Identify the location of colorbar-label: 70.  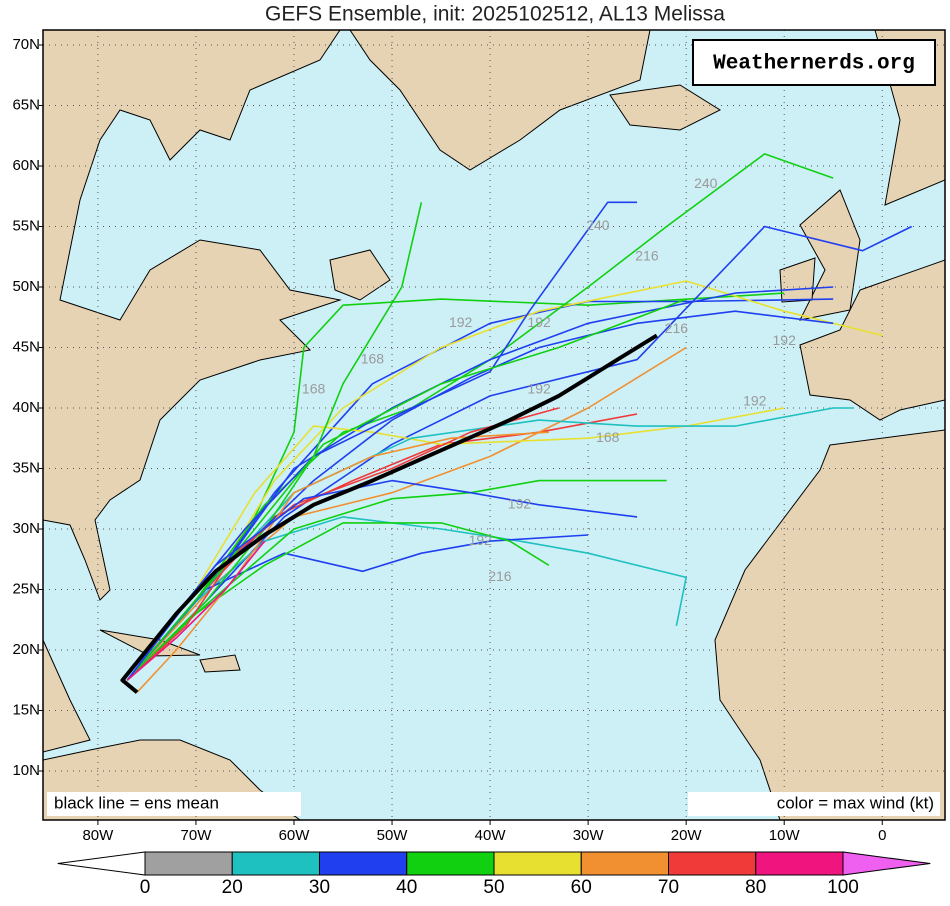
(668, 887).